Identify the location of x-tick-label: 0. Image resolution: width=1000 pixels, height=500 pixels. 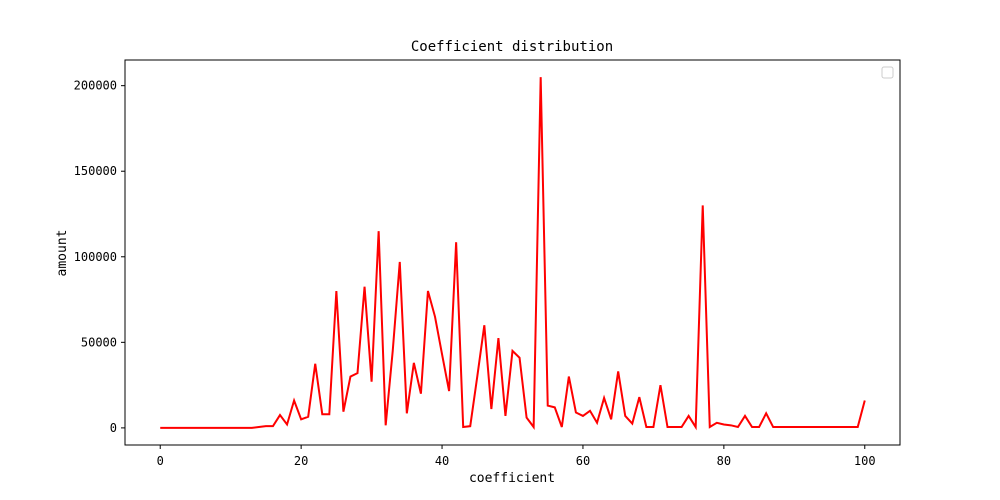
(160, 461).